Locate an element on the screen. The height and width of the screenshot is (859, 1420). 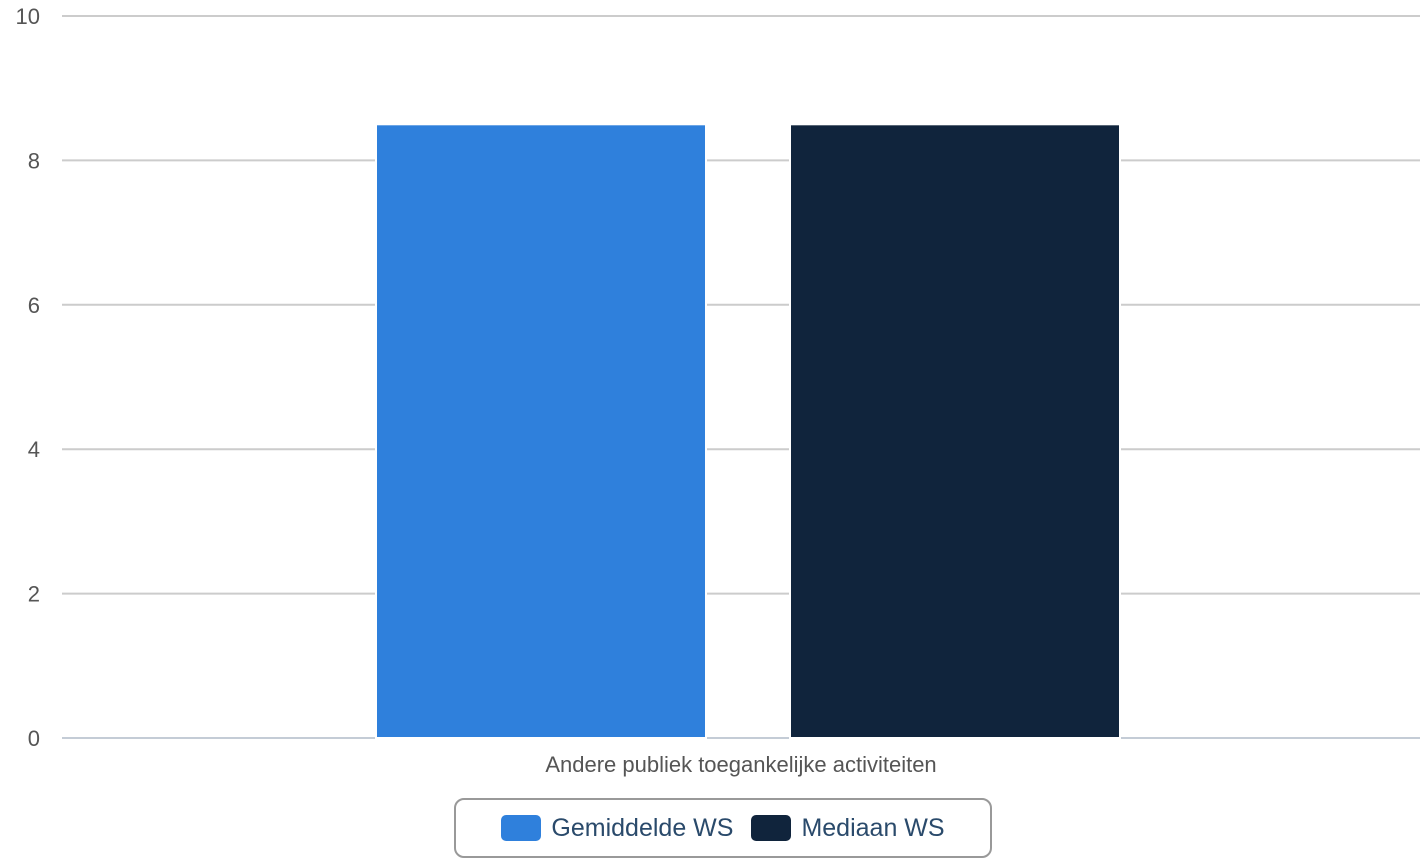
legend-swatch-mediaan is located at coordinates (771, 828).